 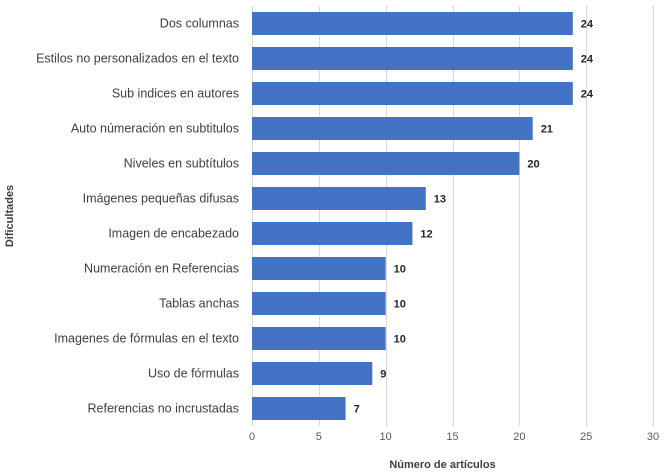 What do you see at coordinates (181, 164) in the screenshot?
I see `category-label: Niveles en subtítulos` at bounding box center [181, 164].